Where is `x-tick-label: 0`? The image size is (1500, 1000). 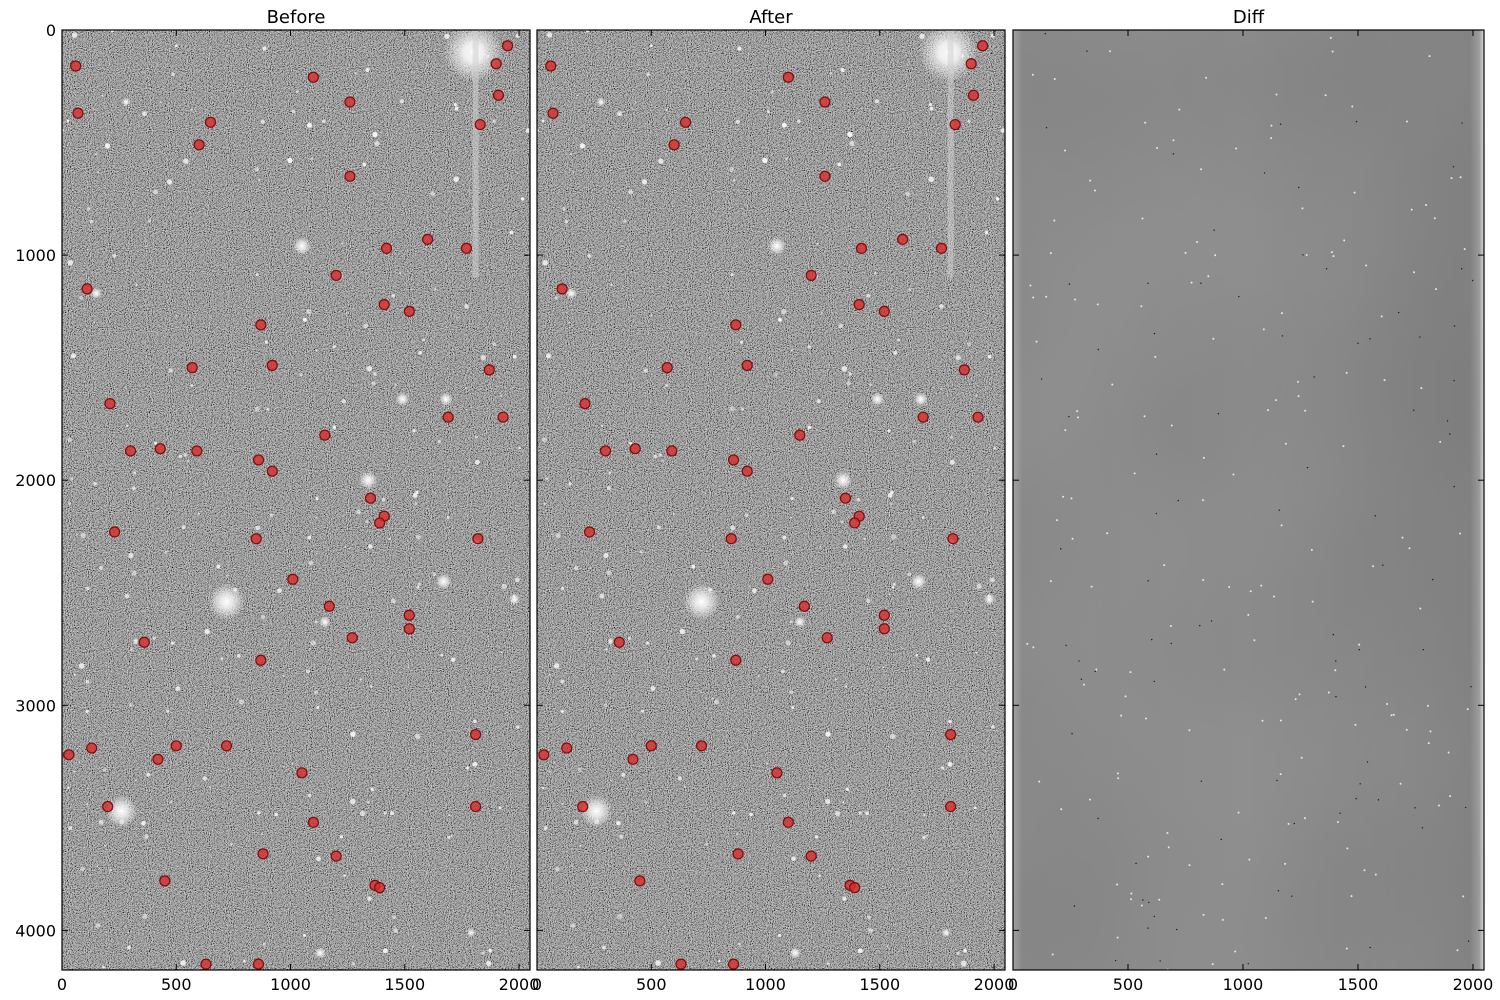 x-tick-label: 0 is located at coordinates (62, 984).